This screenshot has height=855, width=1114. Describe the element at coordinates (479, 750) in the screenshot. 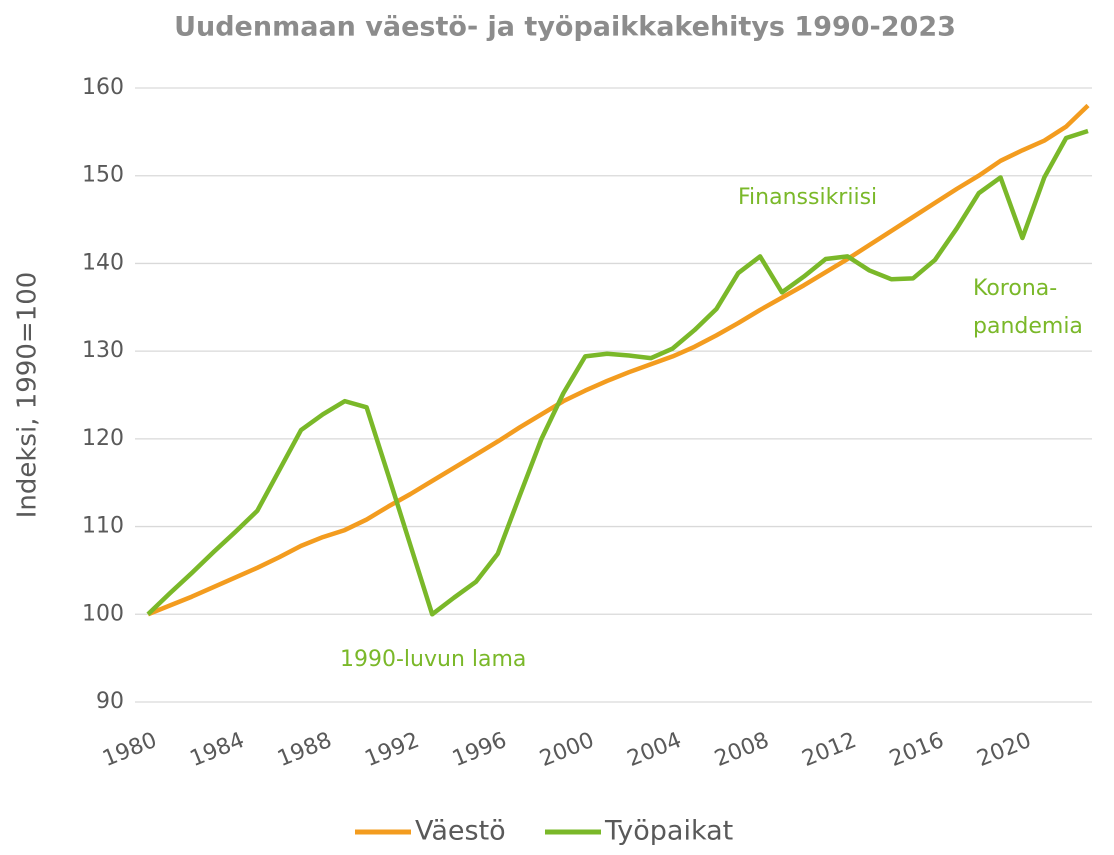

I see `x-tick-label: 1996` at that location.